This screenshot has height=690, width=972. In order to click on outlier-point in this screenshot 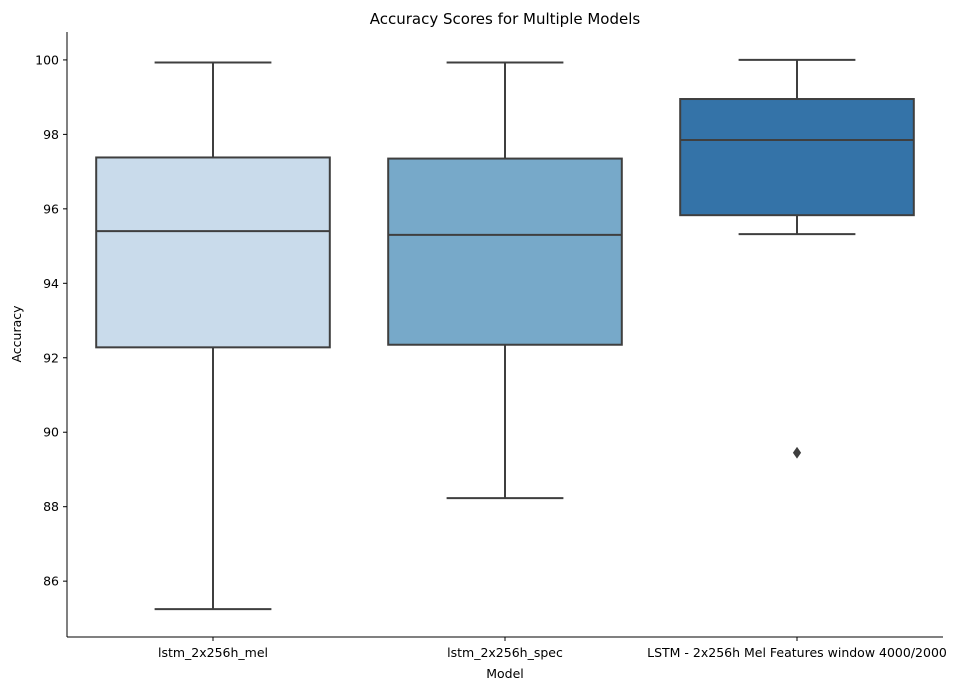, I will do `click(797, 452)`.